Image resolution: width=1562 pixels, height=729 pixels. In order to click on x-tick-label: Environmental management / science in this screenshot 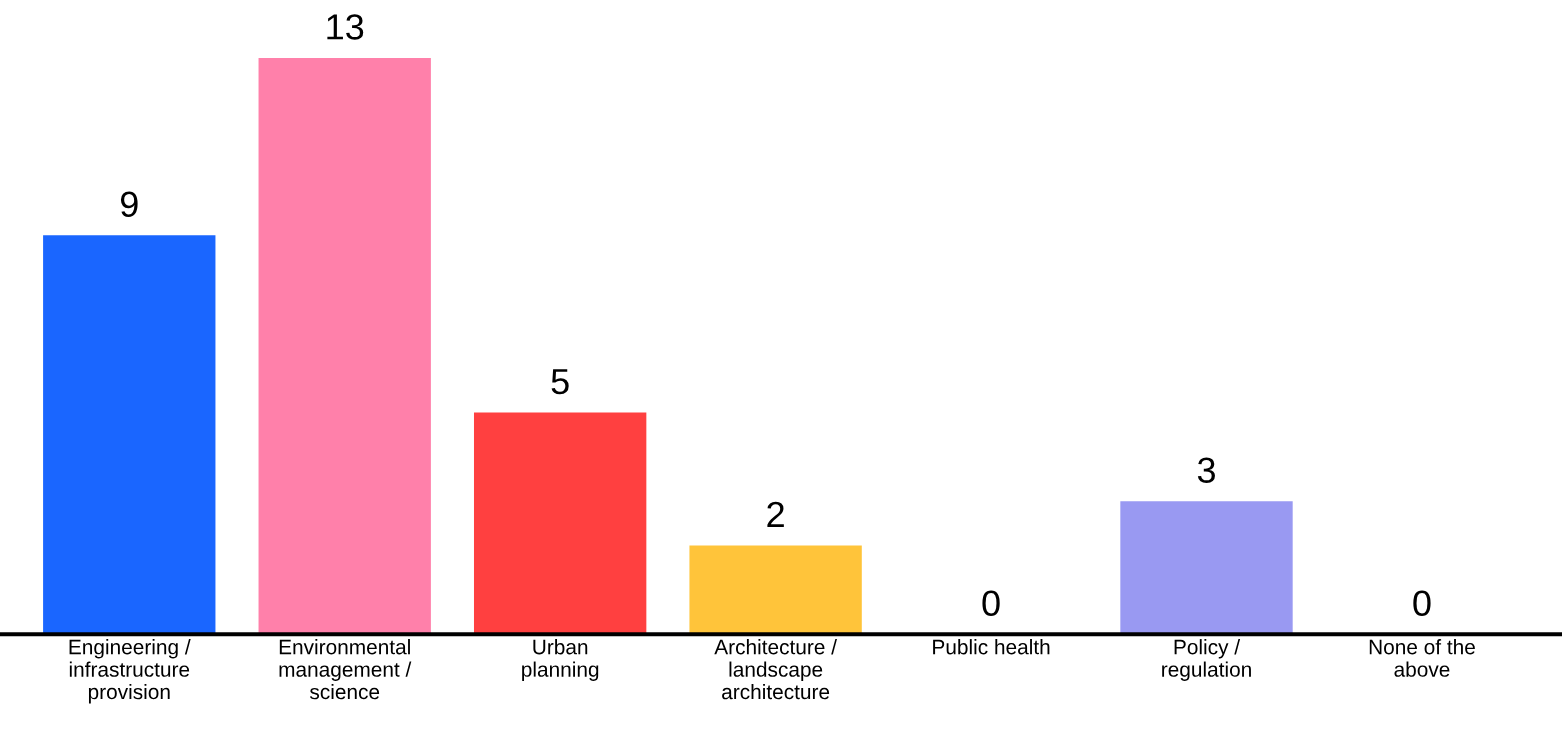, I will do `click(345, 669)`.